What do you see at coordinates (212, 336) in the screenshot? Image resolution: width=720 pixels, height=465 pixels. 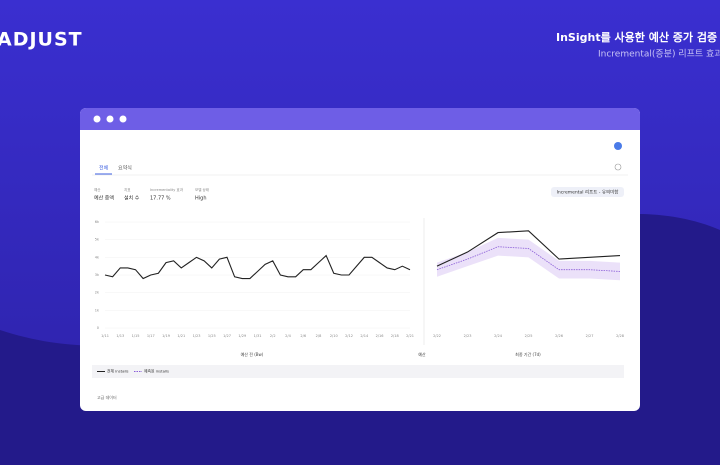 I see `x-tick-label: 1/25` at bounding box center [212, 336].